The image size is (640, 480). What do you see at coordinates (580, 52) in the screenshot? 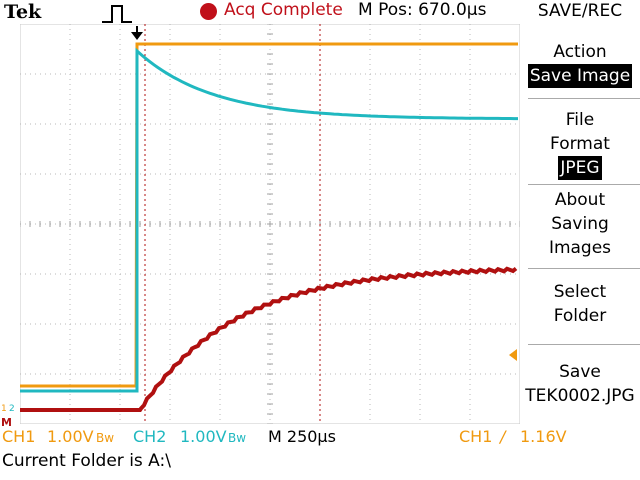
I see `action-label: Action` at bounding box center [580, 52].